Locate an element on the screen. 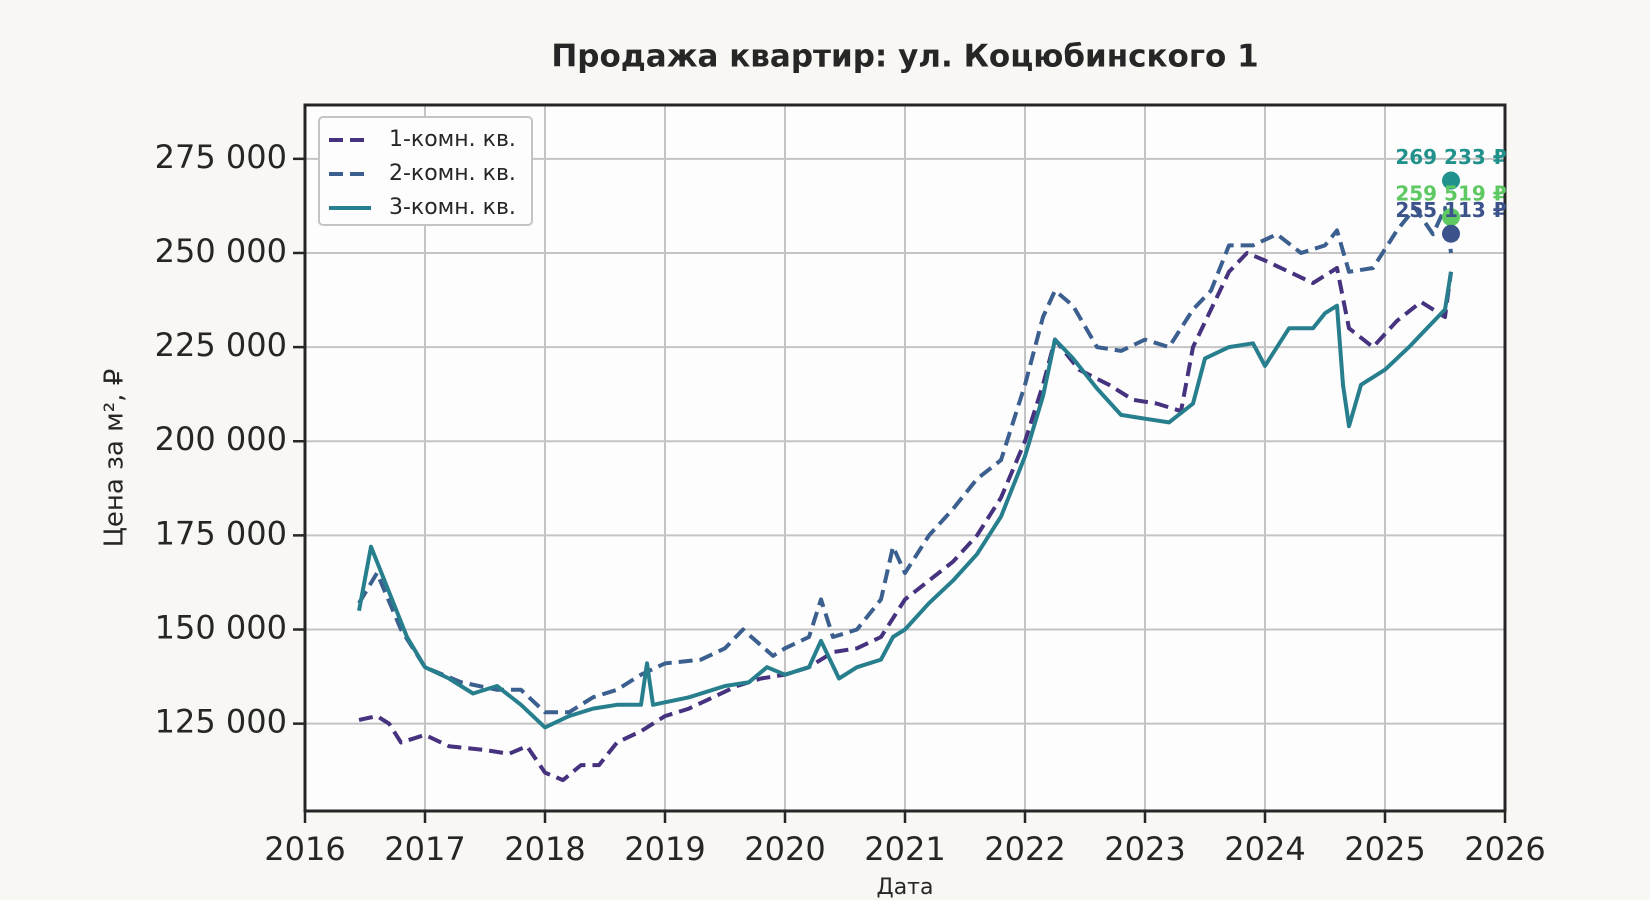  y-tick-label: 150 000 is located at coordinates (221, 628).